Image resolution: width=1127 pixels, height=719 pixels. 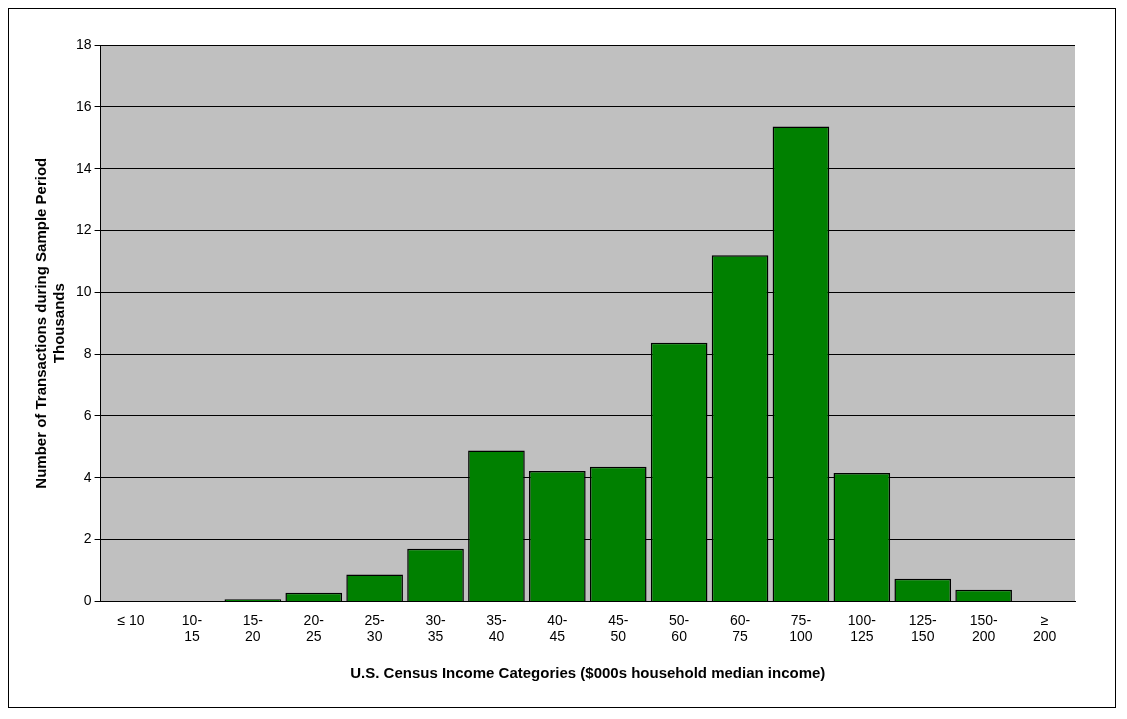 What do you see at coordinates (87, 600) in the screenshot?
I see `y-tick-label: 0` at bounding box center [87, 600].